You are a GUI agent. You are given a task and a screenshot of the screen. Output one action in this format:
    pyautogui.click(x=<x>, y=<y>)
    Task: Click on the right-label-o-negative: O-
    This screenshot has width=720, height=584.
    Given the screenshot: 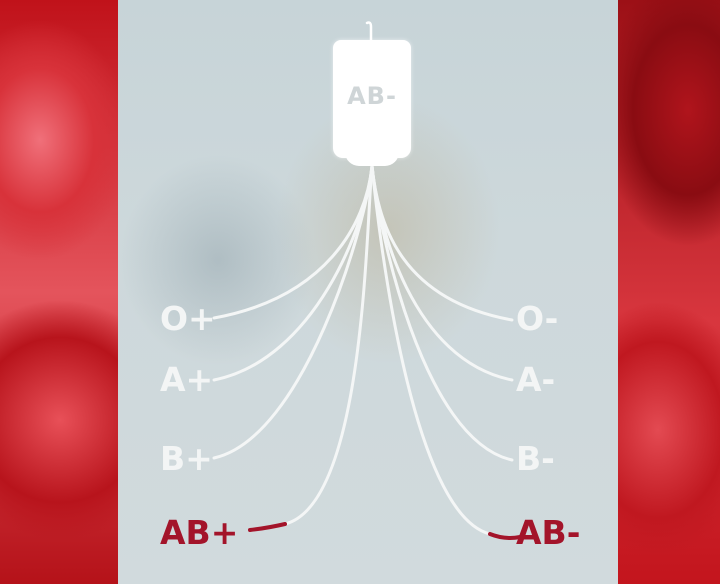 What is the action you would take?
    pyautogui.click(x=537, y=318)
    